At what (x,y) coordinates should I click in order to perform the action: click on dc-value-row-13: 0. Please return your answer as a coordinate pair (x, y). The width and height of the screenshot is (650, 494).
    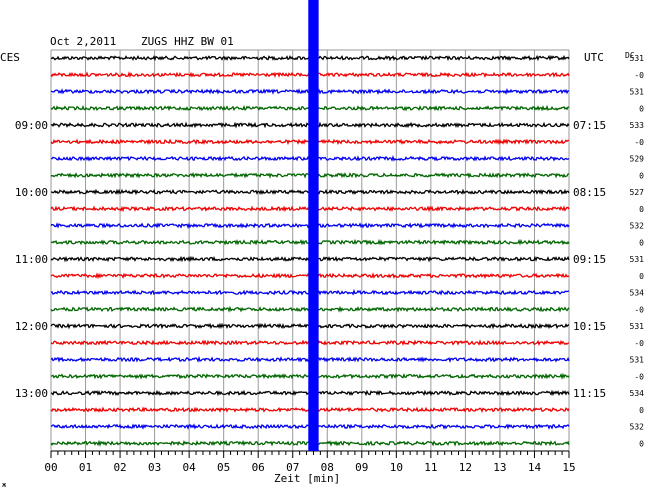
    Looking at the image, I should click on (641, 276).